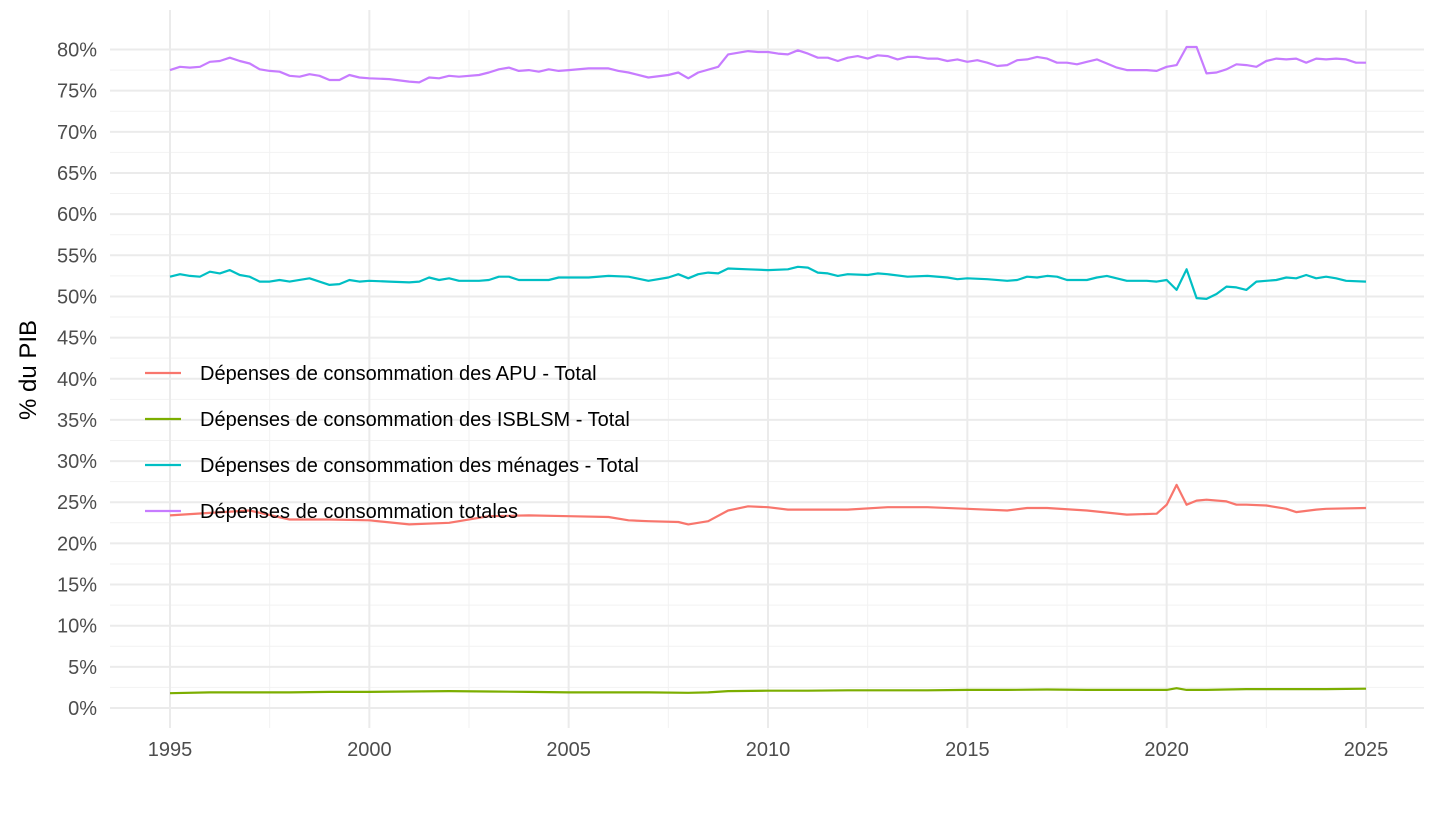 The height and width of the screenshot is (815, 1440). Describe the element at coordinates (77, 462) in the screenshot. I see `y-tick-label: 30%` at that location.